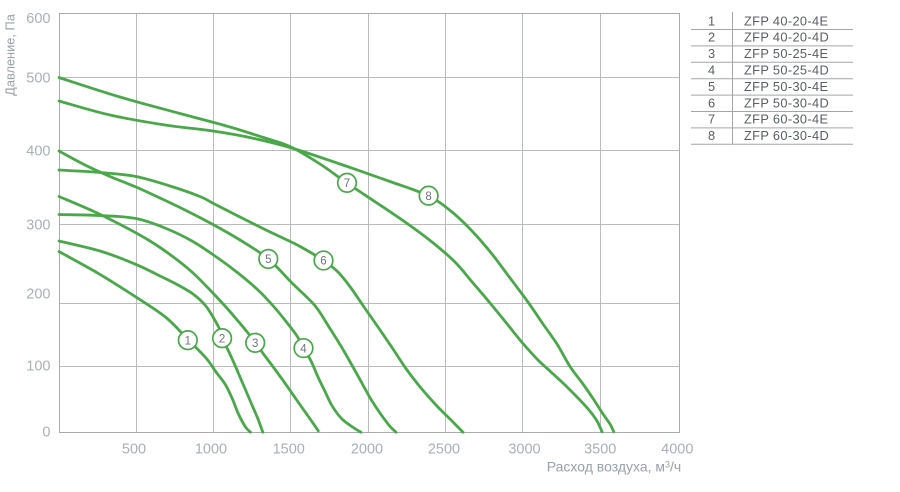 Image resolution: width=900 pixels, height=492 pixels. I want to click on svg-text: Расход воздуха, м3/ч, so click(614, 467).